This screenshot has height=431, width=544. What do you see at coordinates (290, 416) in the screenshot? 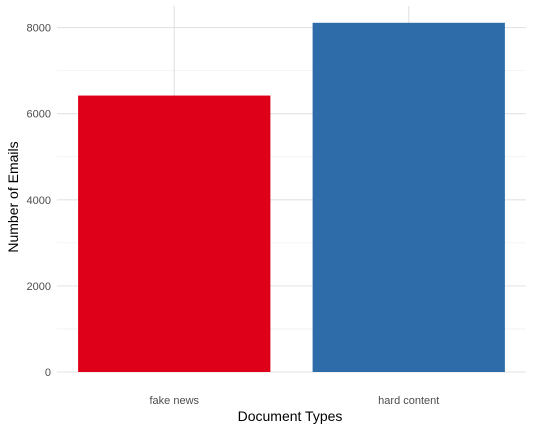
I see `x-axis-title: Document Types` at bounding box center [290, 416].